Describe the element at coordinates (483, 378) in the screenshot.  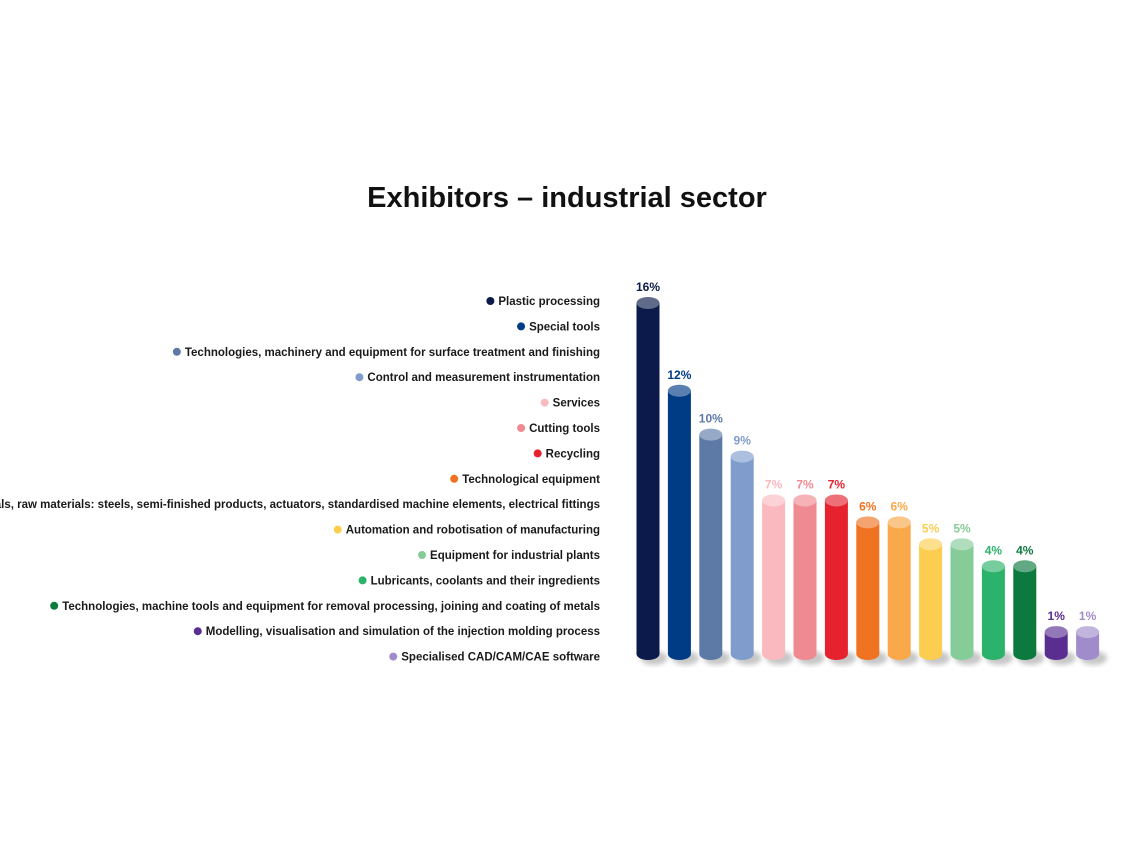
I see `legend-label: Control and measurement instrumentation` at that location.